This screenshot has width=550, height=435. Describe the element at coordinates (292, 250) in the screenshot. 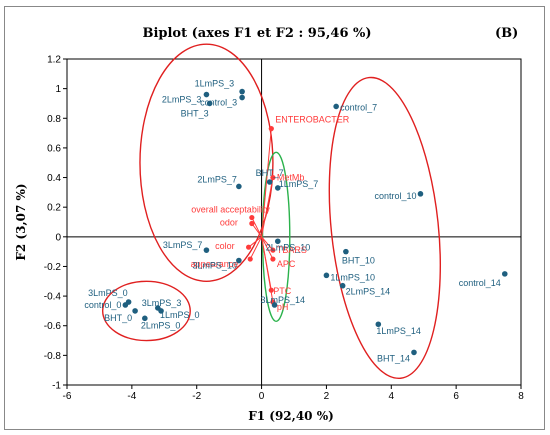

I see `variable-label-tbars: TBARS` at that location.